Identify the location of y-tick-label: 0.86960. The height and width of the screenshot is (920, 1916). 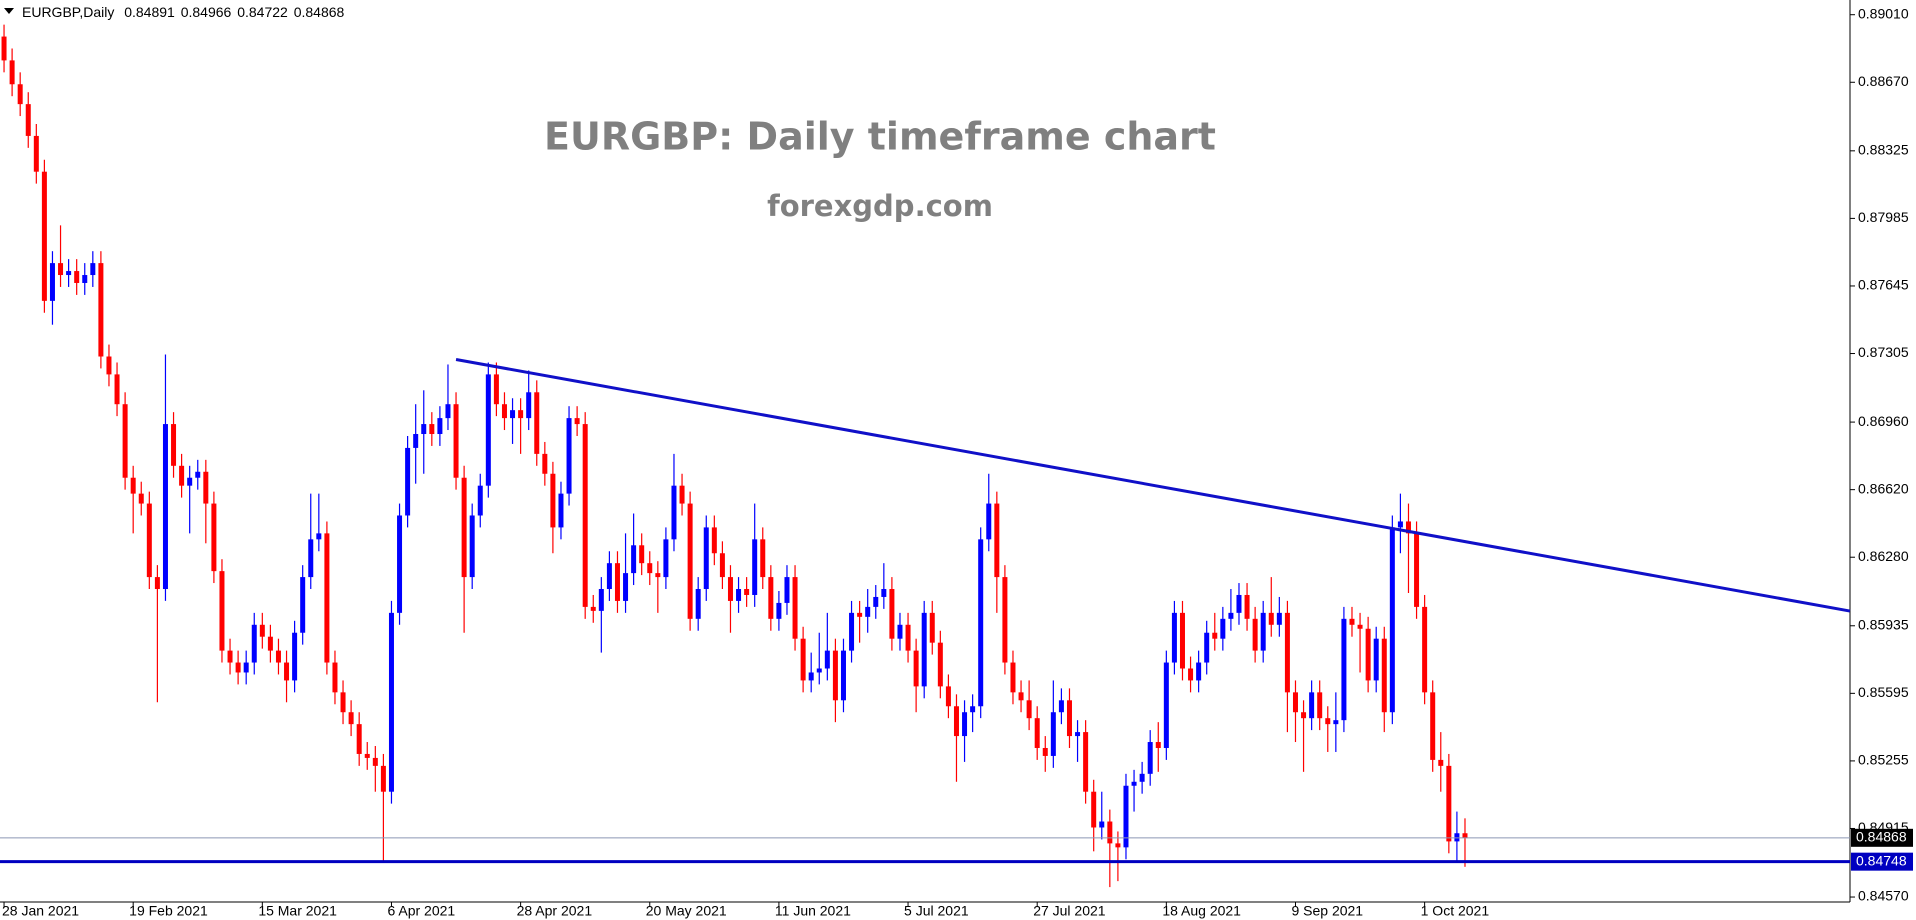
(1883, 421).